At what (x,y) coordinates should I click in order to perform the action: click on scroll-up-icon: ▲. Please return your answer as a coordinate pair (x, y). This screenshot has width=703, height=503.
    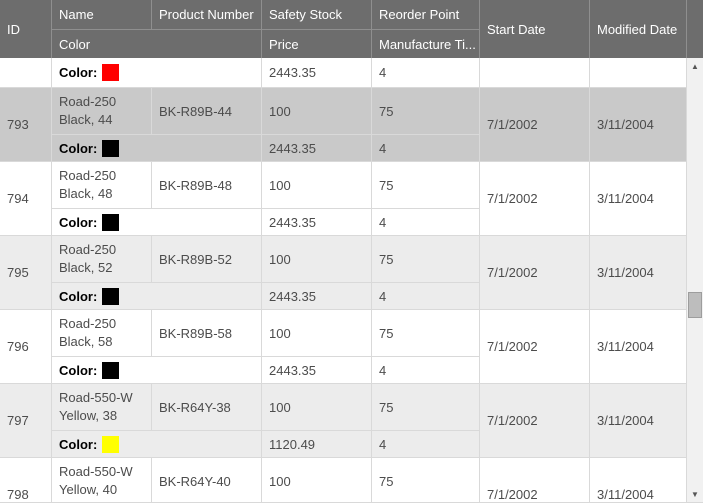
    Looking at the image, I should click on (695, 66).